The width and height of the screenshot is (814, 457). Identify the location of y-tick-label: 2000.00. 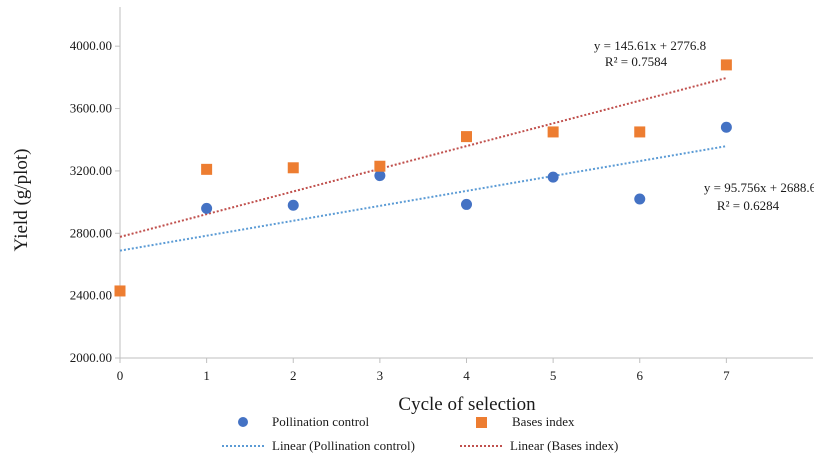
(91, 357).